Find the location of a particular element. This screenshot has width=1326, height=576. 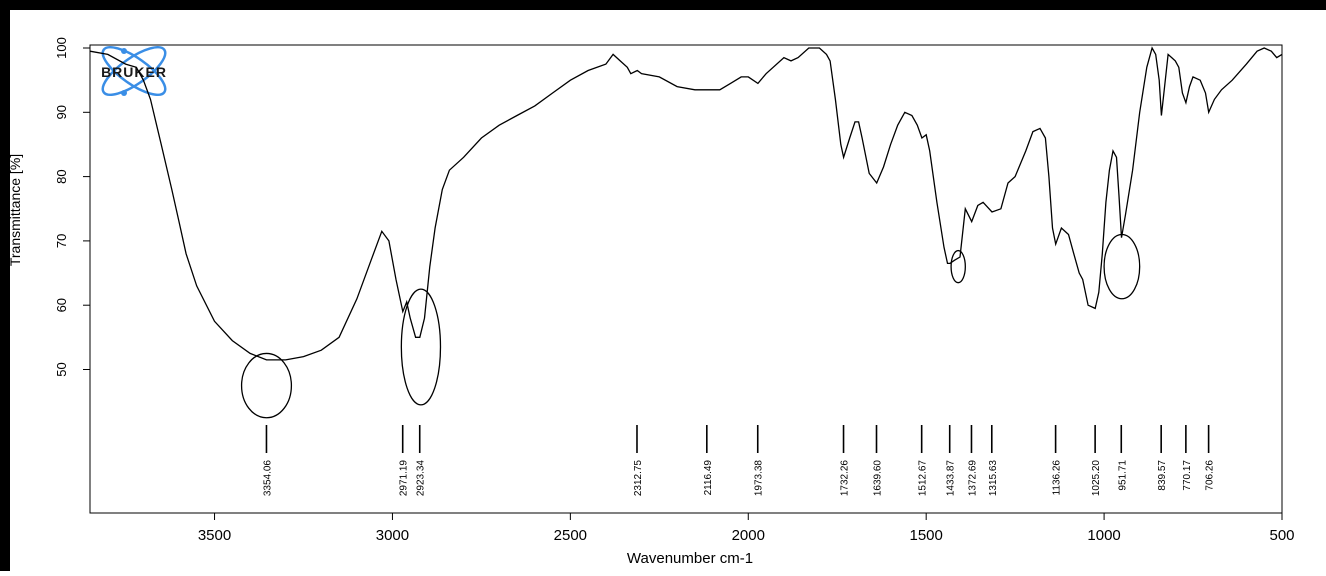

y-tick-label-70: 70 is located at coordinates (61, 241).